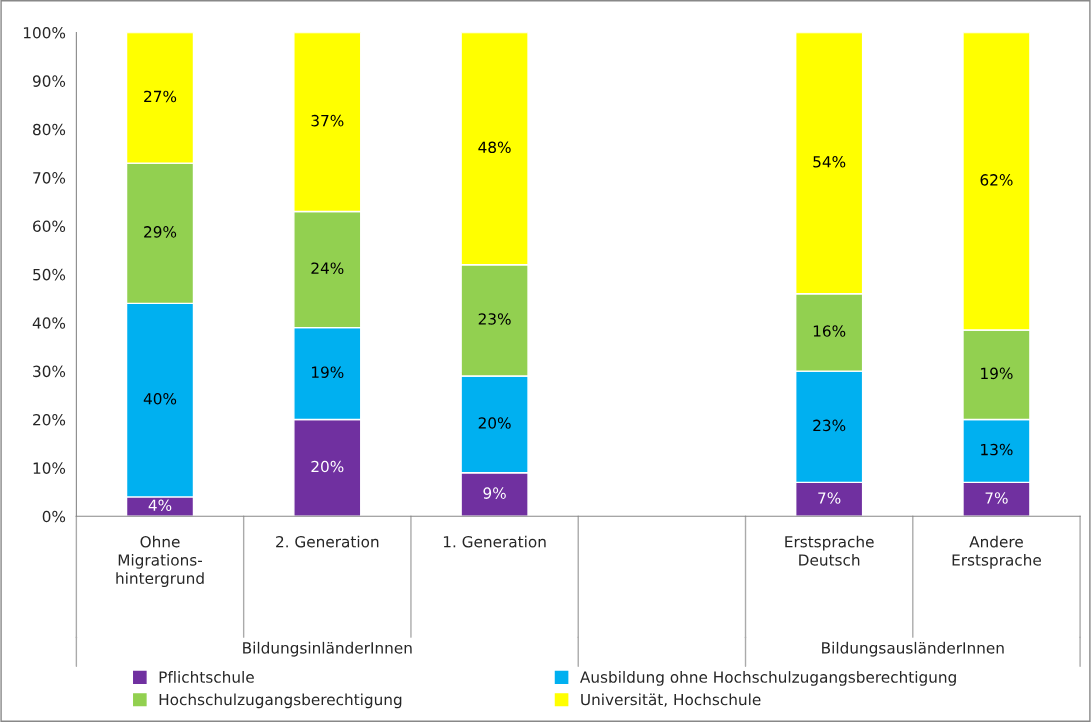  Describe the element at coordinates (327, 120) in the screenshot. I see `data-label: 37%` at that location.